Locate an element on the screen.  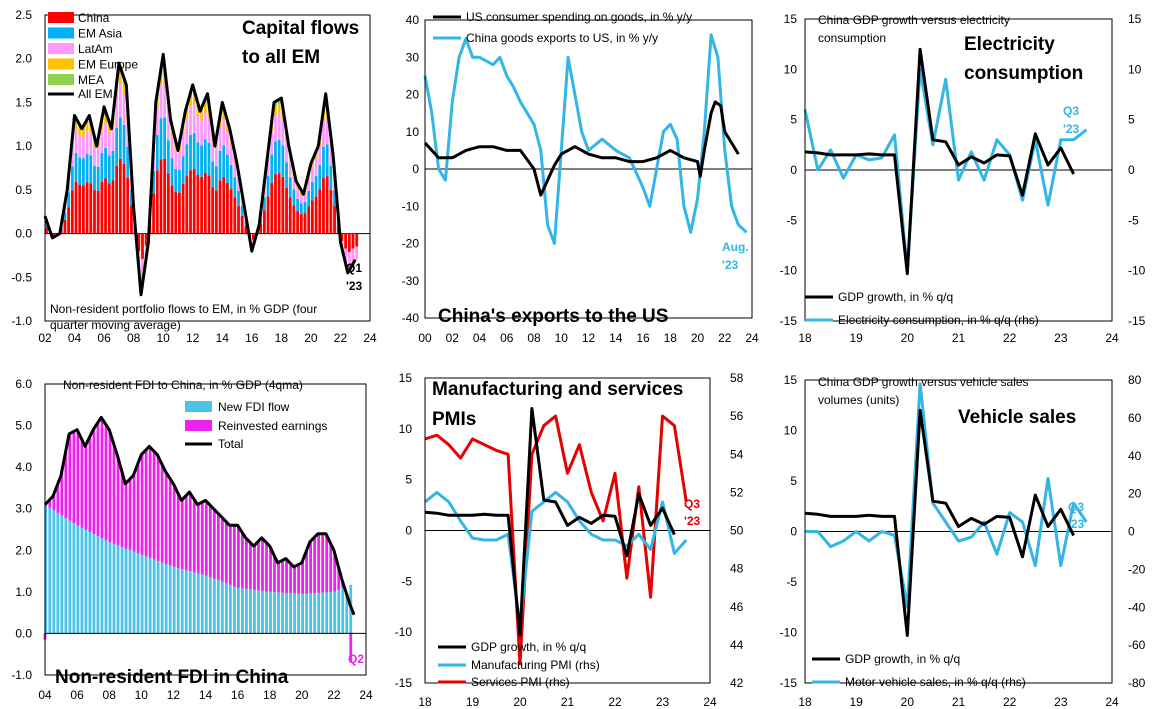
legend-label: US consumer spending on goods, in % y/y is located at coordinates (579, 17).